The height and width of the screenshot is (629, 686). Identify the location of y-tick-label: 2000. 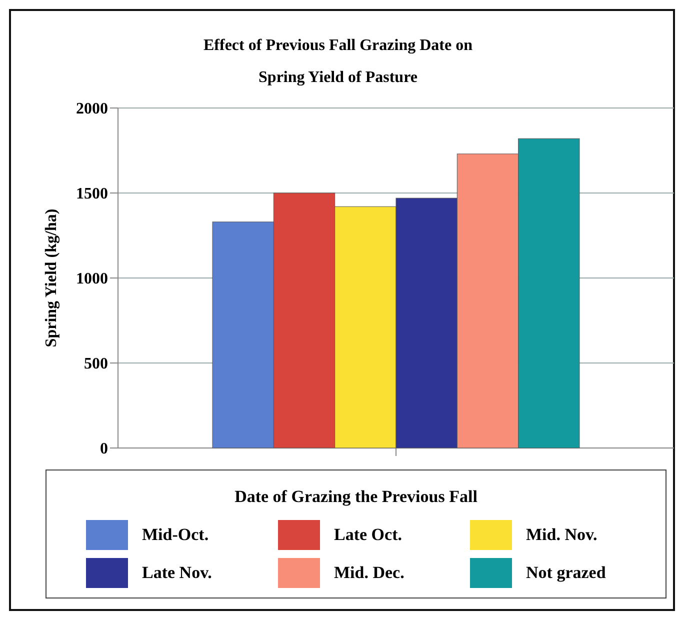
(92, 109).